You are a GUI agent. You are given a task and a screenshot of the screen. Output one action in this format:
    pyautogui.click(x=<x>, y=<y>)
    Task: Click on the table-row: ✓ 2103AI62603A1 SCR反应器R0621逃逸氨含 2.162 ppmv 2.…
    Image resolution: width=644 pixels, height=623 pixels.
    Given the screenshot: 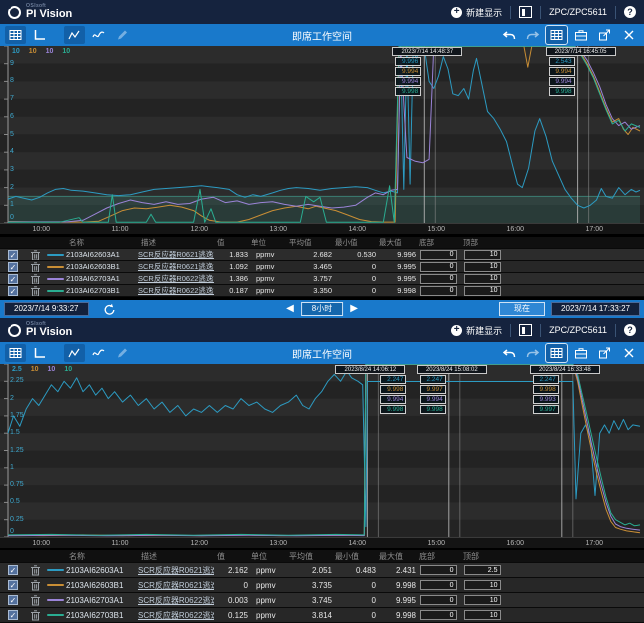 What is the action you would take?
    pyautogui.click(x=322, y=570)
    